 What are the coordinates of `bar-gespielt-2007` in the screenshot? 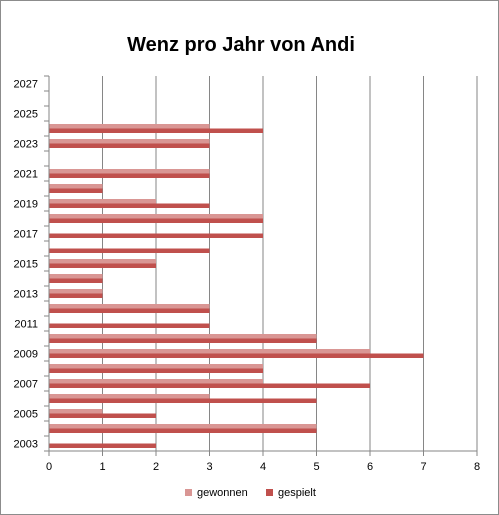 It's located at (209, 385).